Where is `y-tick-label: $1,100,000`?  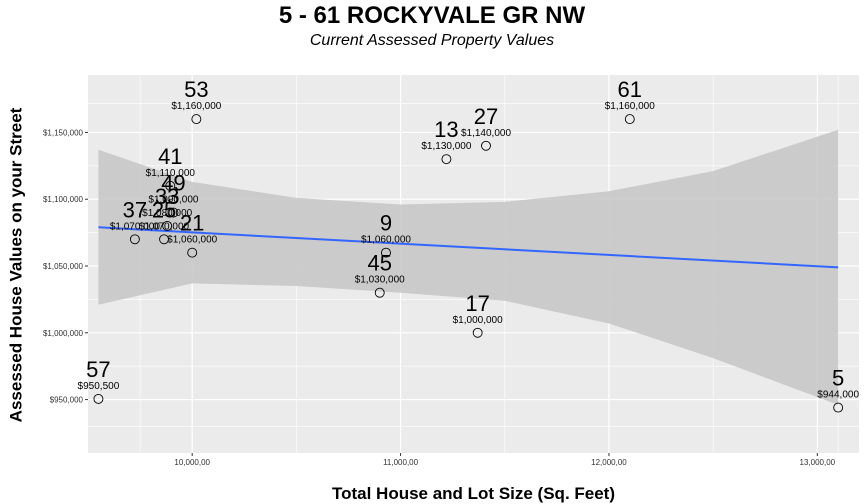
y-tick-label: $1,100,000 is located at coordinates (63, 199).